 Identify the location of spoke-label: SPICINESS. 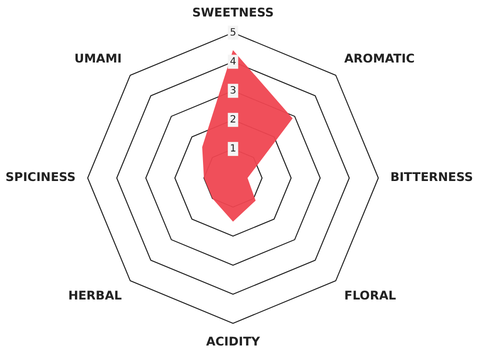
(41, 177).